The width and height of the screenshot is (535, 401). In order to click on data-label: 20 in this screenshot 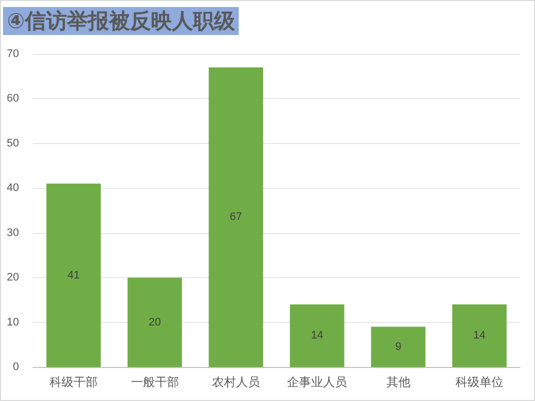, I will do `click(154, 322)`.